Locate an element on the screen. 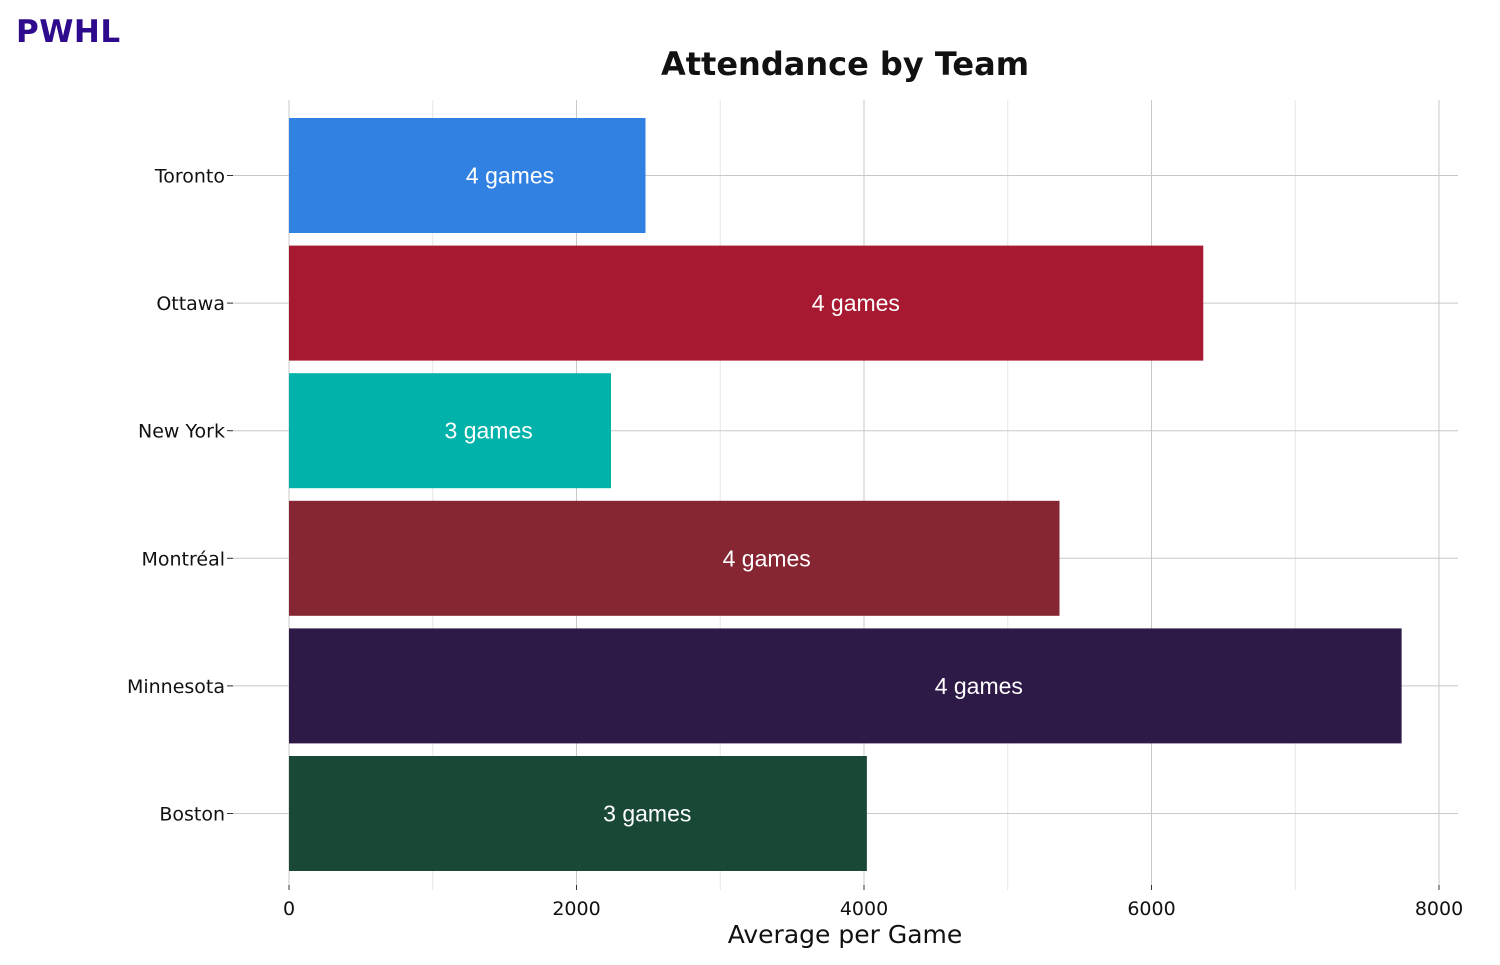 Image resolution: width=1500 pixels, height=965 pixels. x-tick-label: 8000 is located at coordinates (1439, 909).